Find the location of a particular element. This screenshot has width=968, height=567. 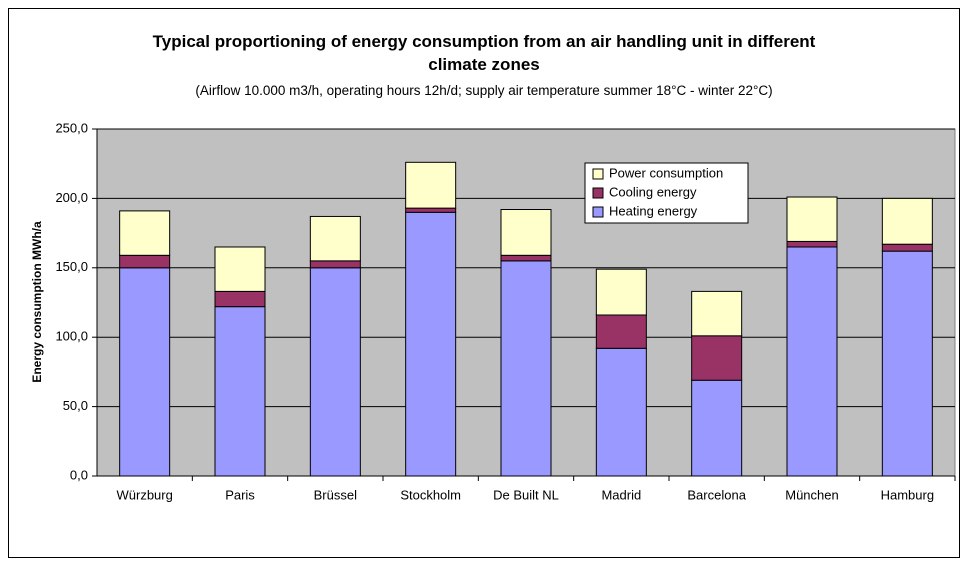

x-tick-label: München is located at coordinates (811, 494).